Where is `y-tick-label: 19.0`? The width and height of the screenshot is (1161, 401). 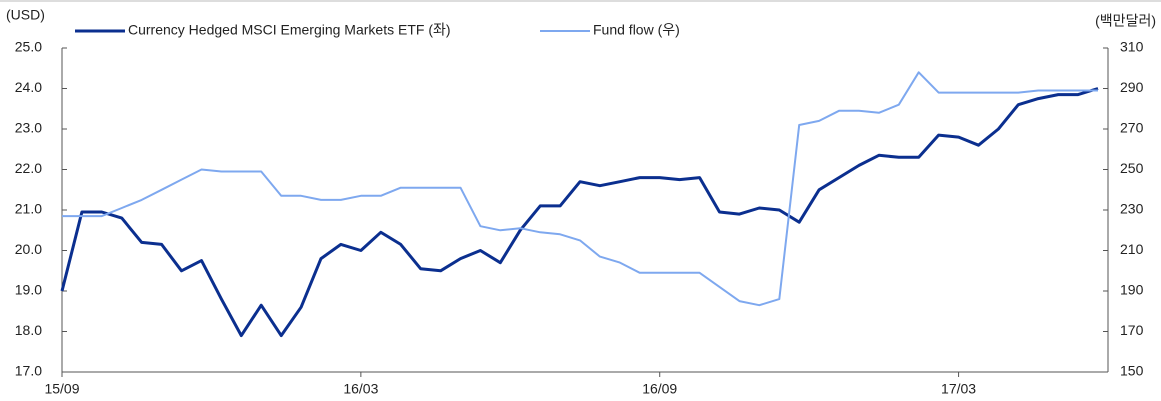
y-tick-label: 19.0 is located at coordinates (28, 290).